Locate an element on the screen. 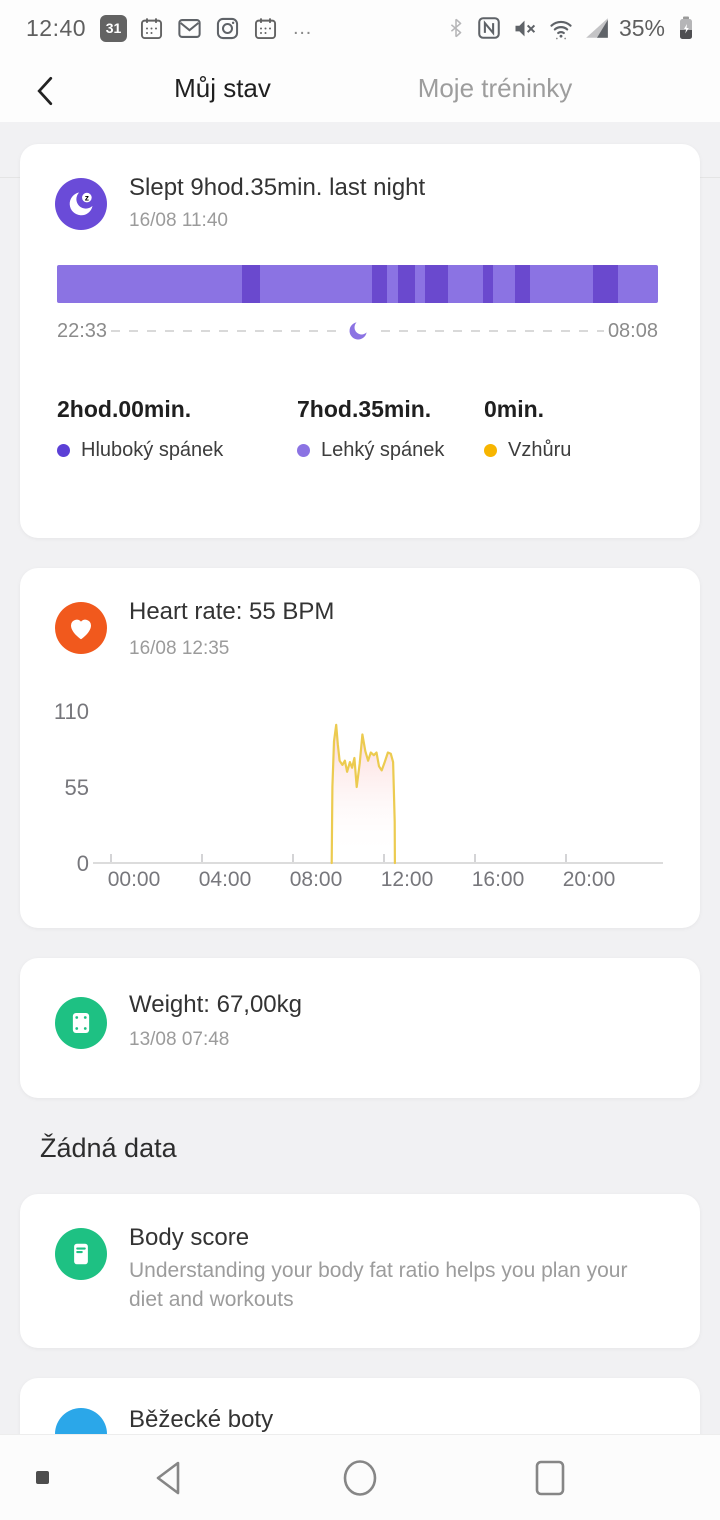  back-chevron-icon is located at coordinates (45, 91).